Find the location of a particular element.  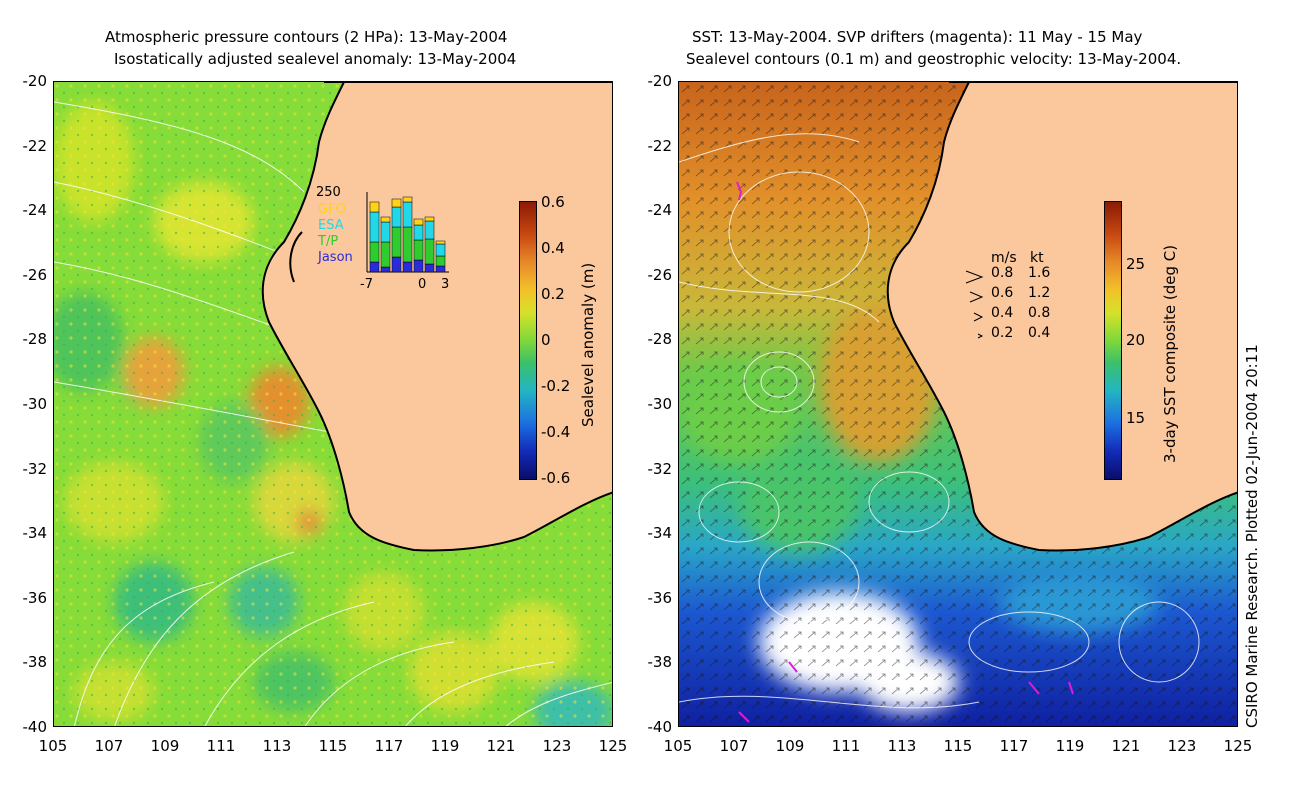

inset-x-tick-0: -7 is located at coordinates (366, 284).